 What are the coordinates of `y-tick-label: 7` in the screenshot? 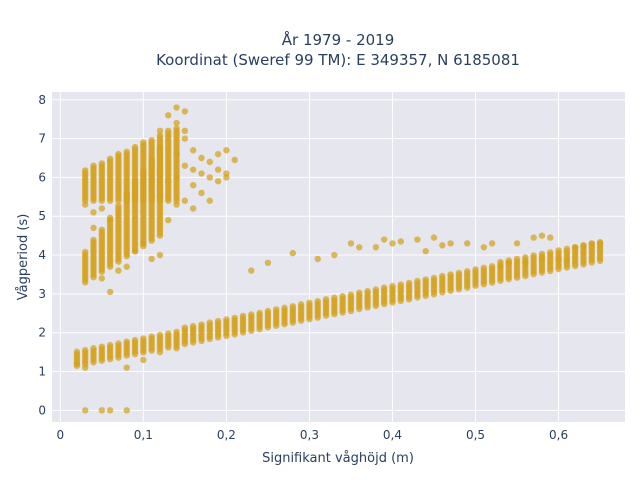 It's located at (42, 139).